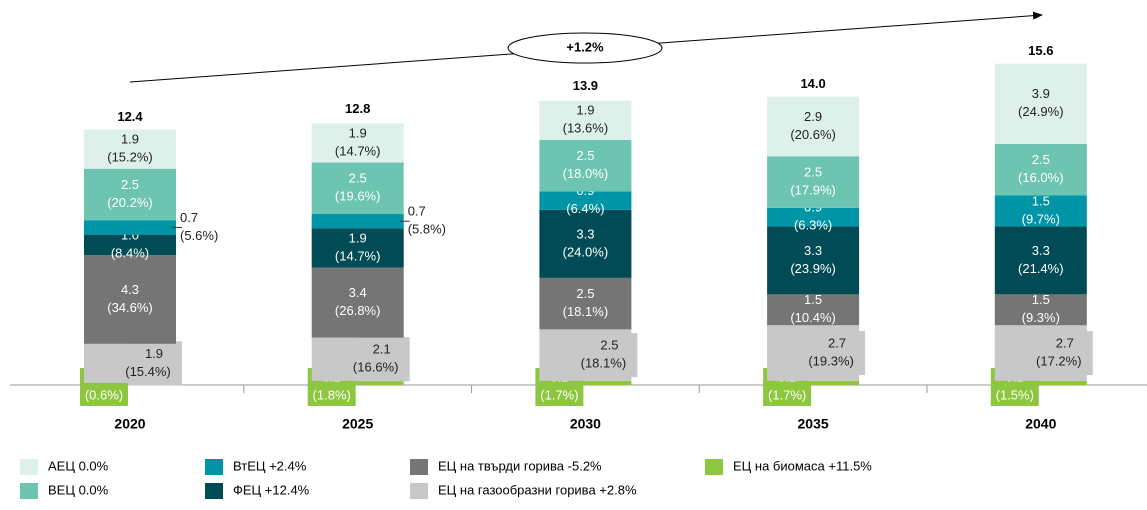  What do you see at coordinates (427, 229) in the screenshot?
I see `data-label: (5.8%)` at bounding box center [427, 229].